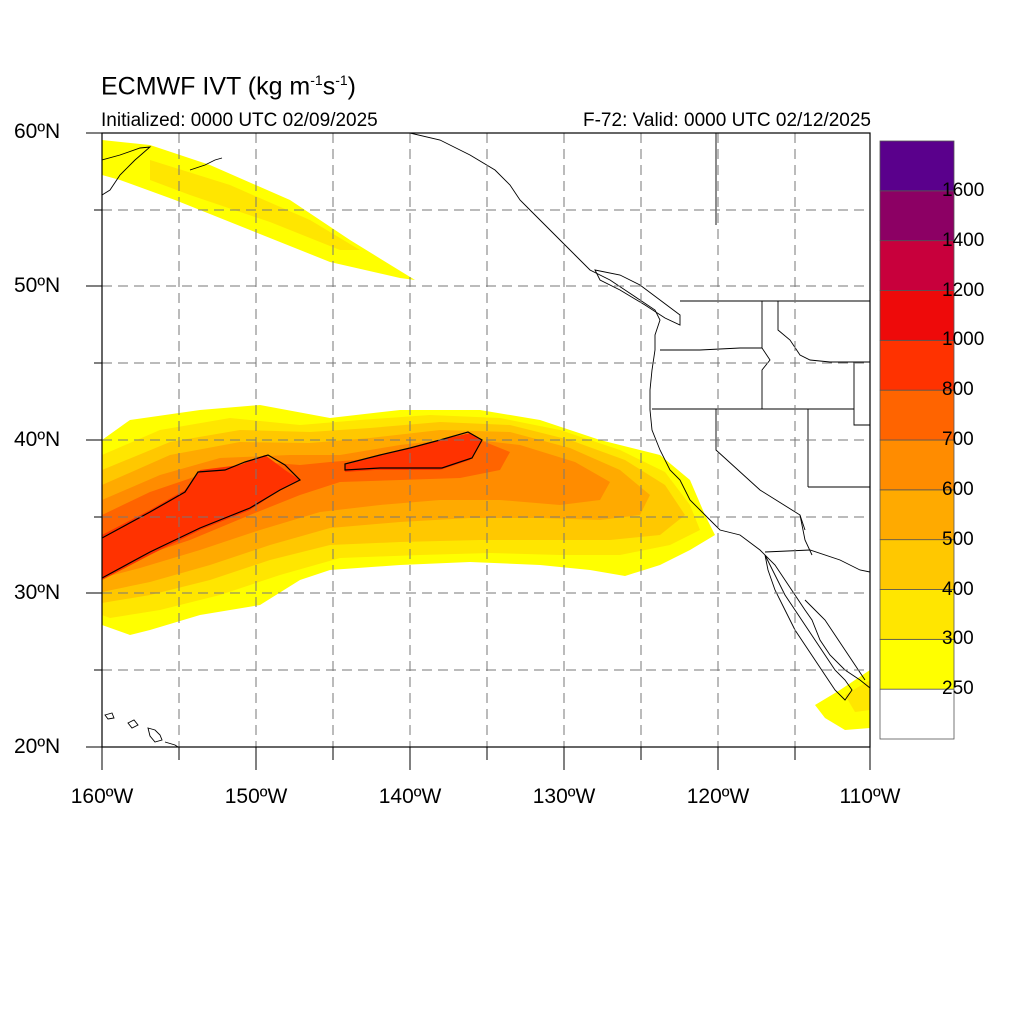 The height and width of the screenshot is (1024, 1024). What do you see at coordinates (963, 190) in the screenshot?
I see `colorbar-label: 1600` at bounding box center [963, 190].